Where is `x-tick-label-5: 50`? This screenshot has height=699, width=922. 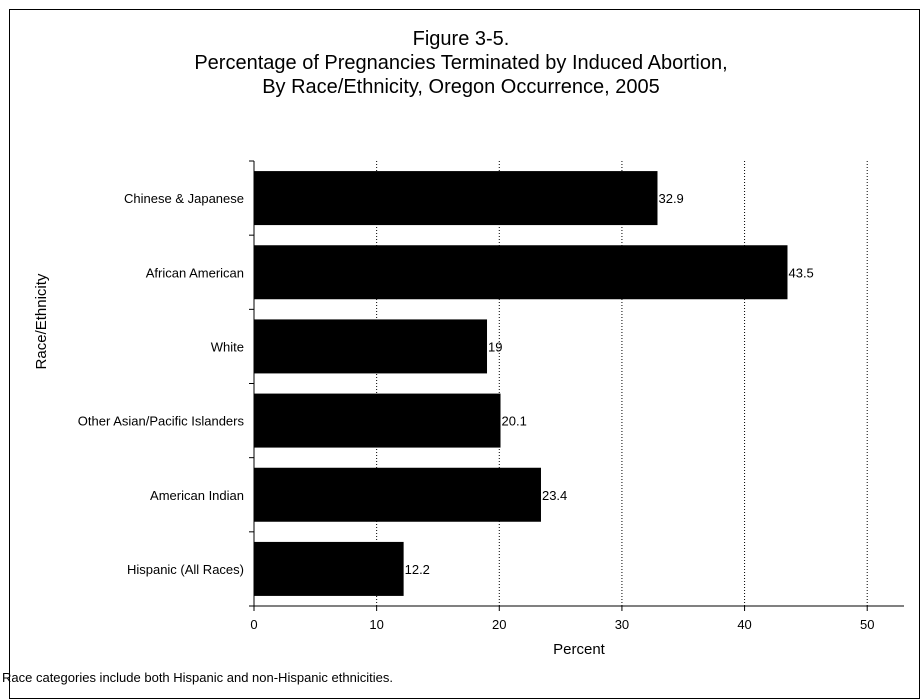
x-tick-label-5: 50 is located at coordinates (867, 624).